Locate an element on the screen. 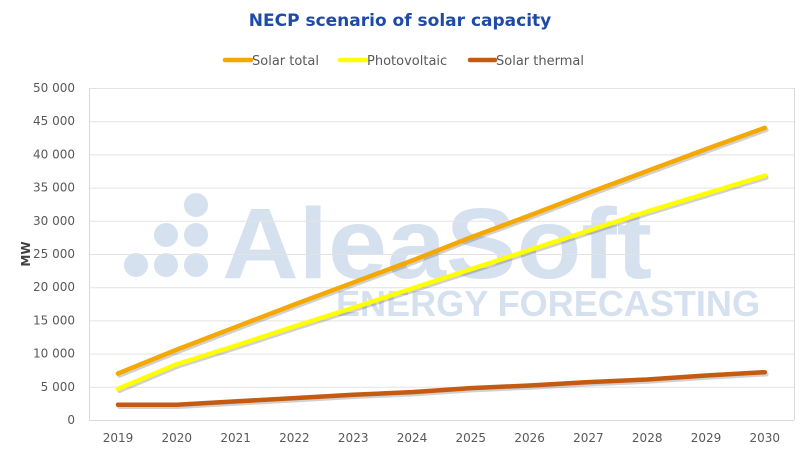 Image resolution: width=800 pixels, height=456 pixels. x-tick-label: 2026 is located at coordinates (529, 438).